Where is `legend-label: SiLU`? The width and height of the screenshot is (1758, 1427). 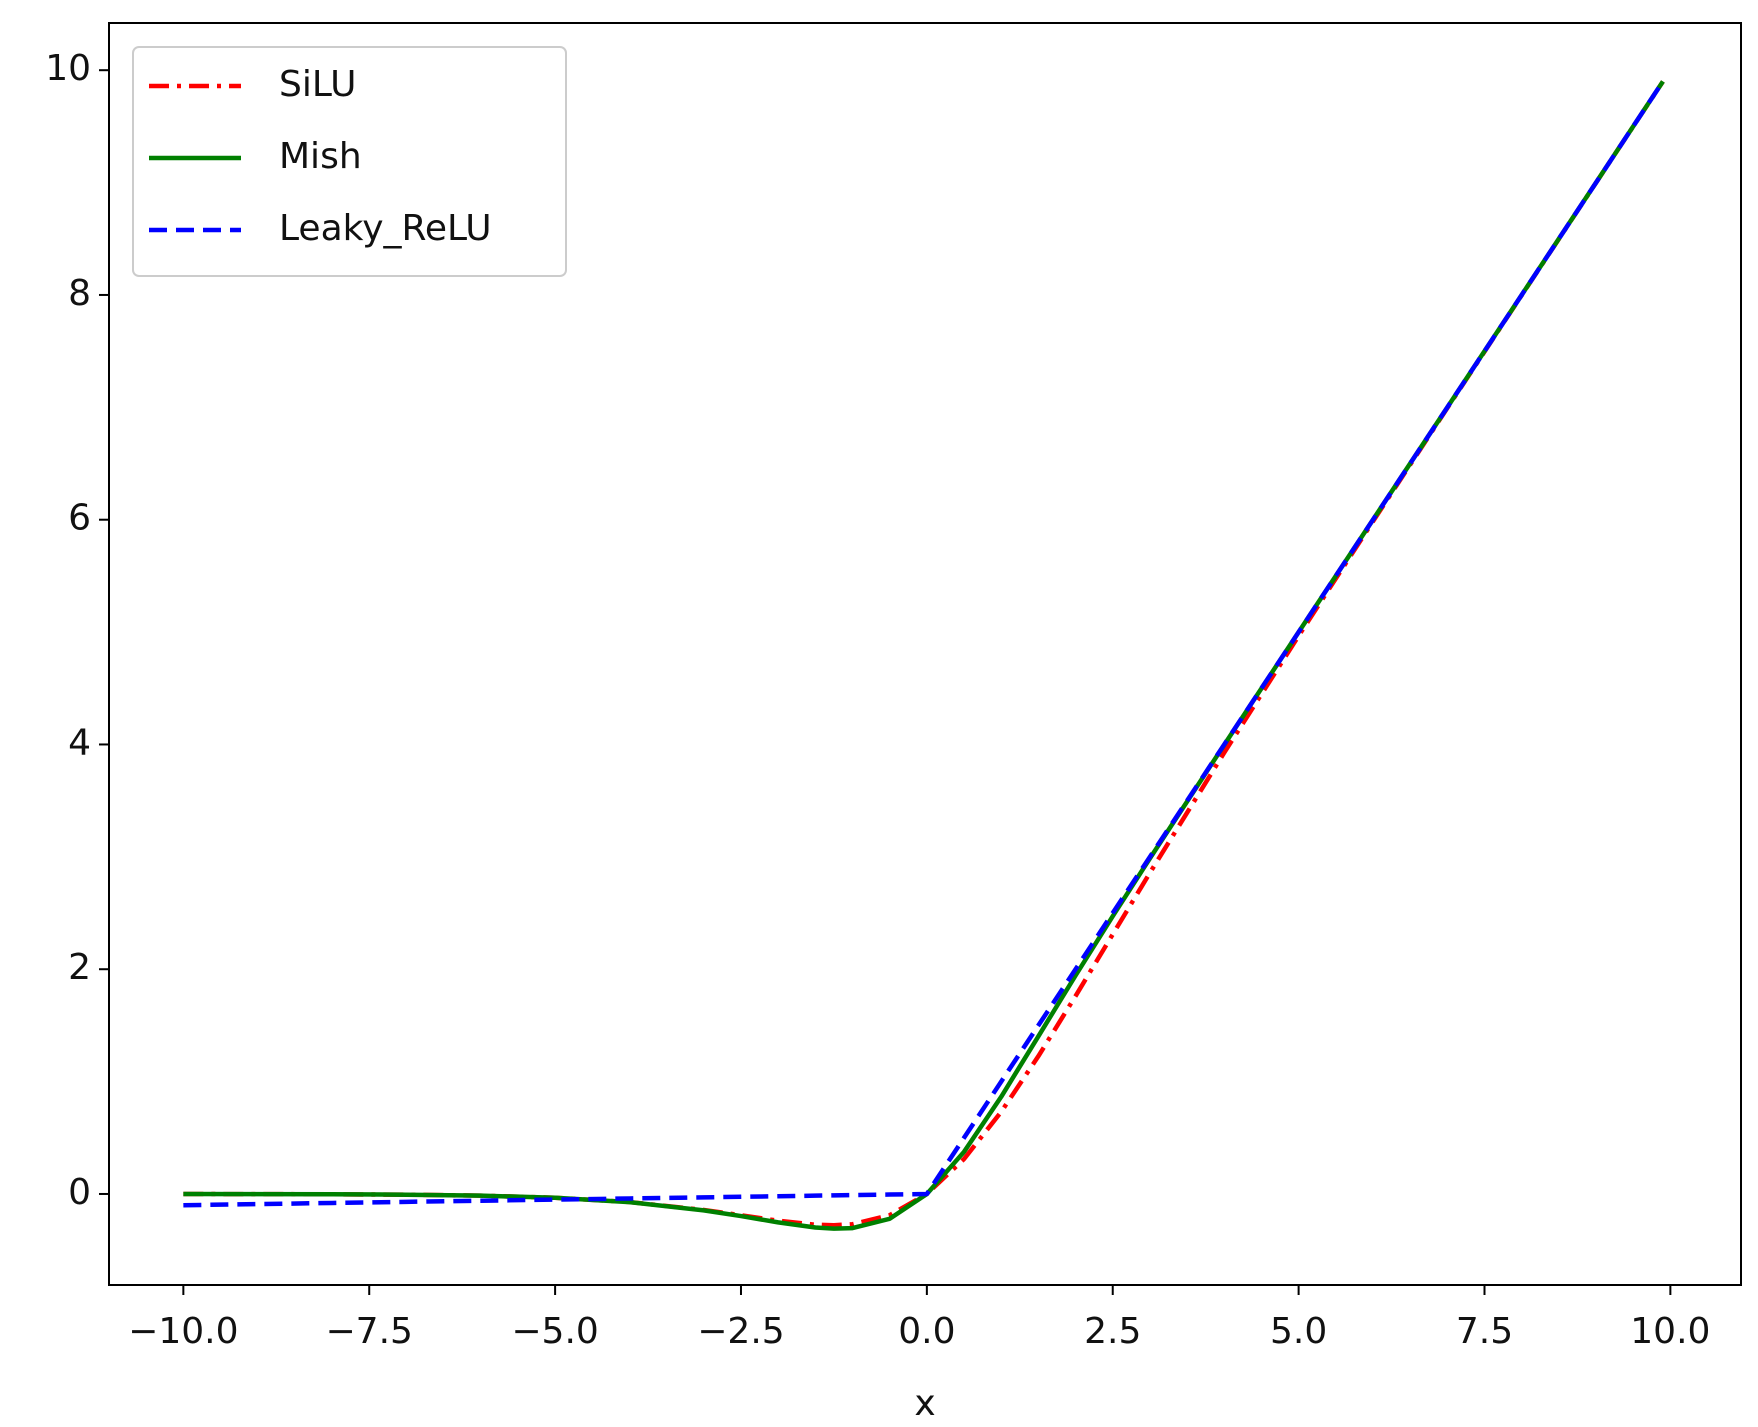
legend-label: SiLU is located at coordinates (317, 84).